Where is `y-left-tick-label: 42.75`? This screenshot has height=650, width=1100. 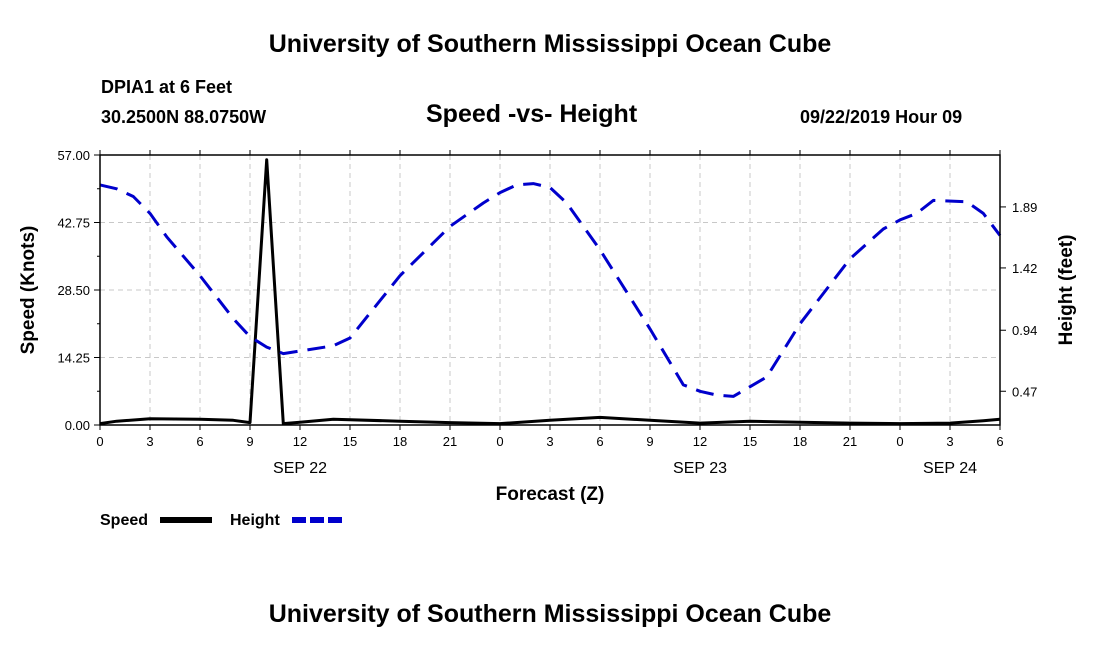
y-left-tick-label: 42.75 is located at coordinates (73, 223).